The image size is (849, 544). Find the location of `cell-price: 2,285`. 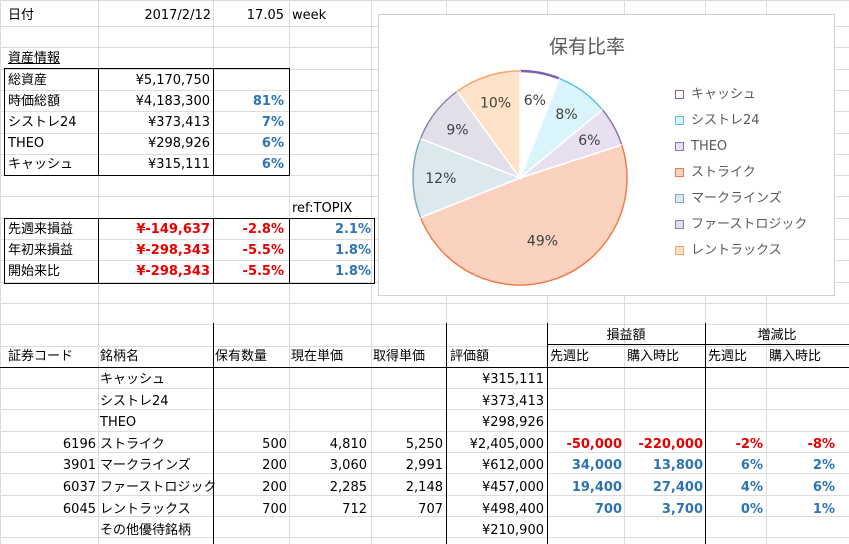

cell-price: 2,285 is located at coordinates (348, 487).